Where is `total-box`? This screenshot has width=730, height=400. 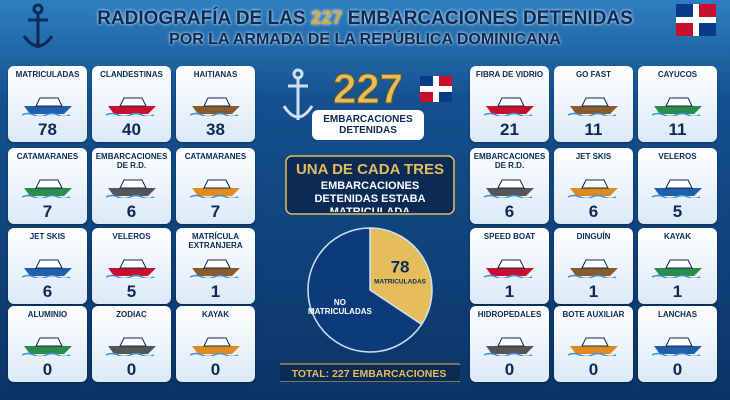 total-box is located at coordinates (370, 372).